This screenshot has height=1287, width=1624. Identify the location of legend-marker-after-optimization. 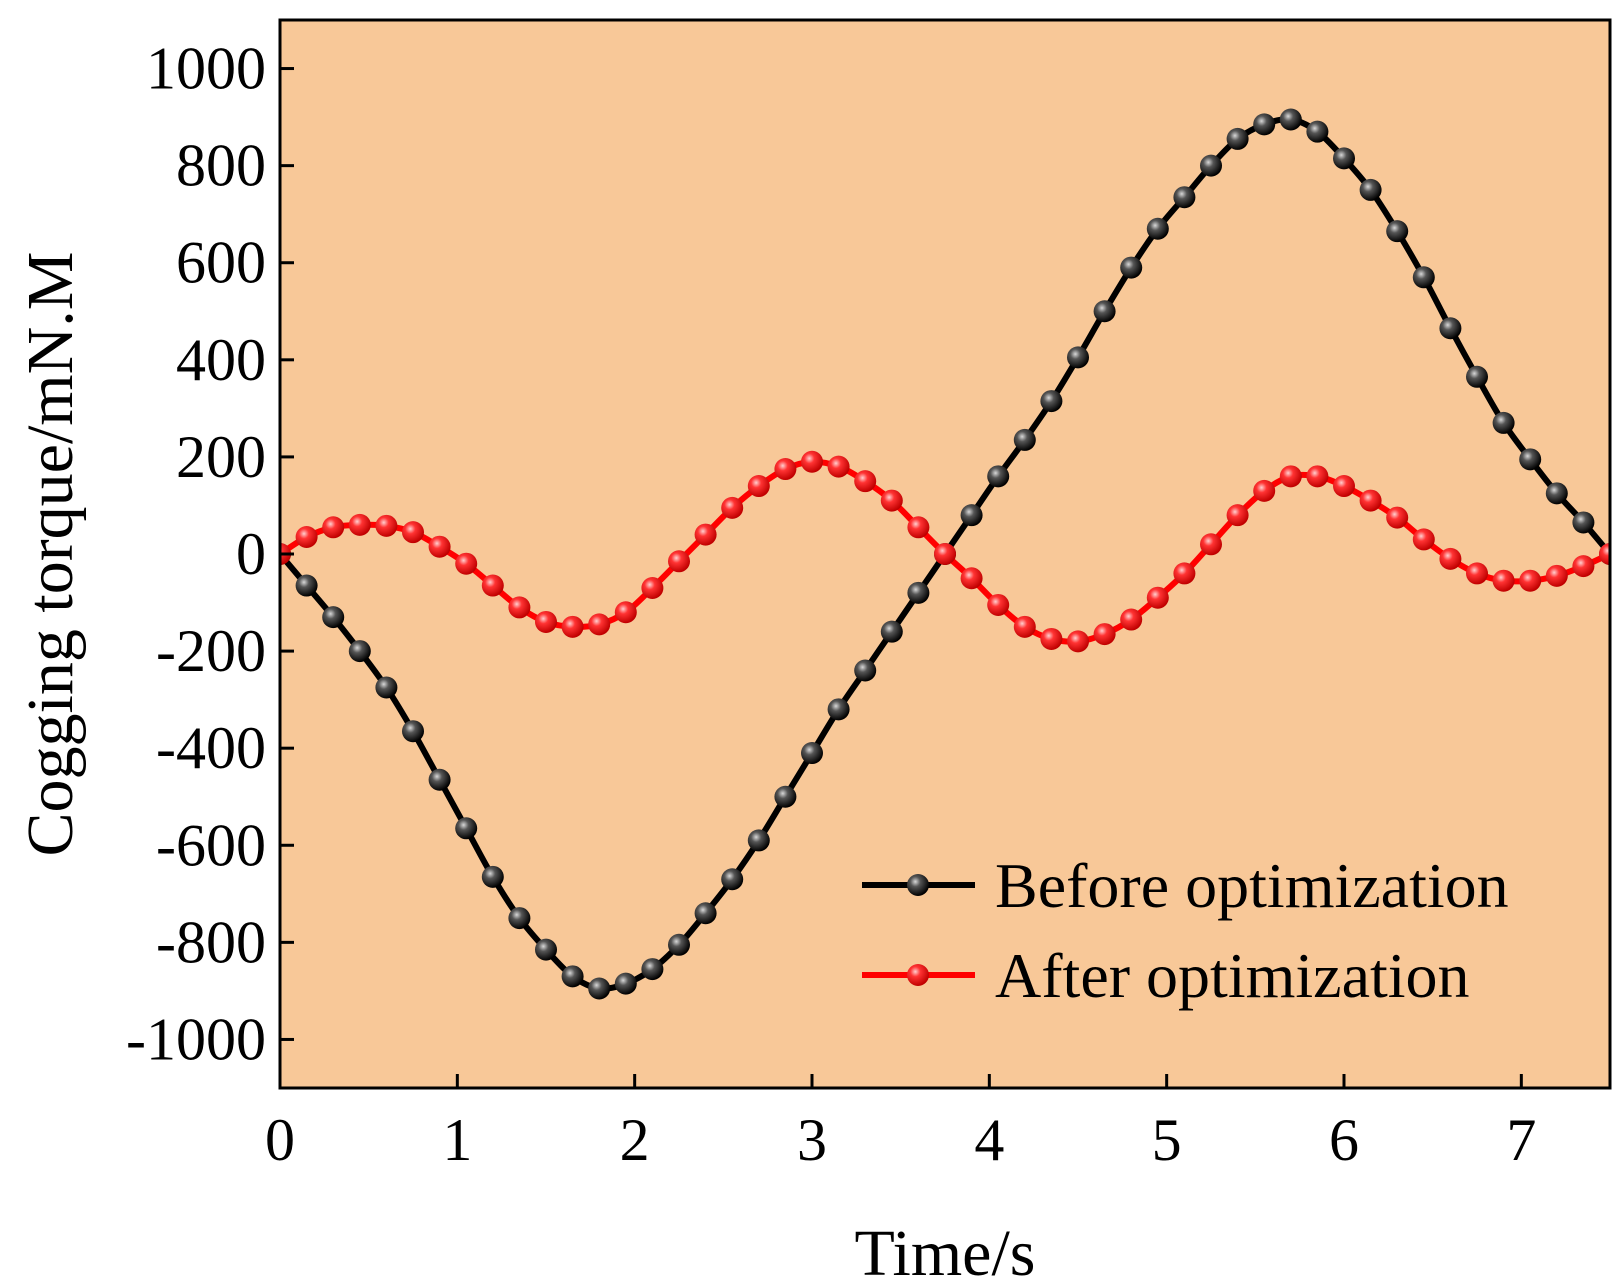
(918, 975).